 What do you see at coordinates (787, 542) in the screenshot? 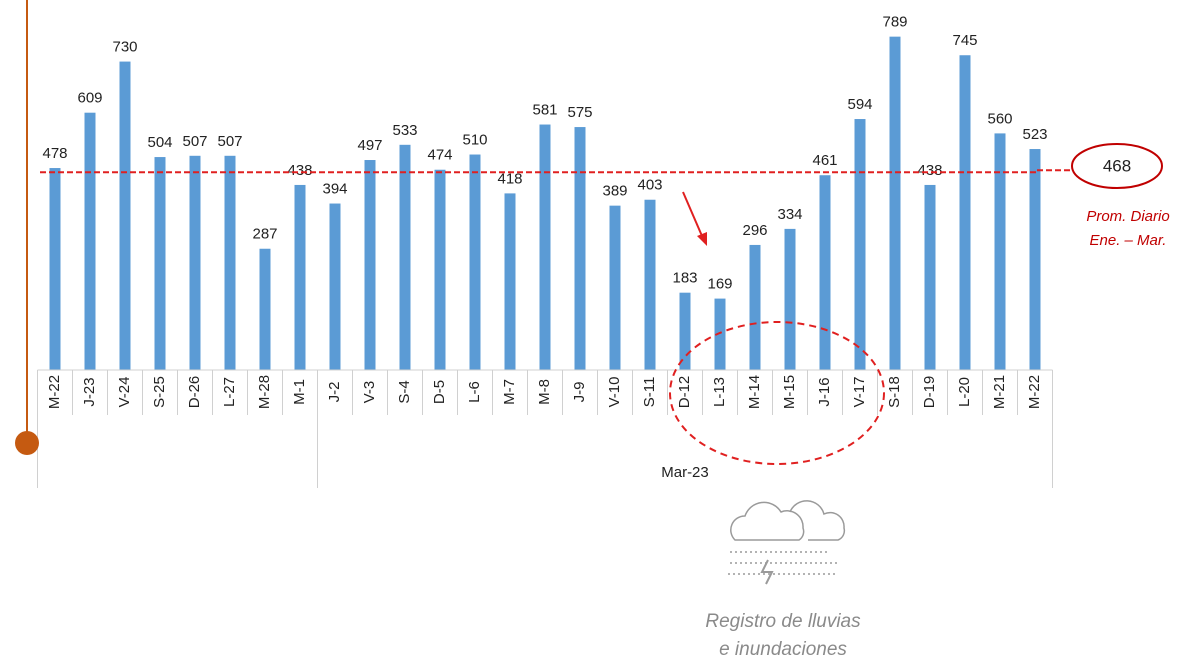
I see `rain-icon` at bounding box center [787, 542].